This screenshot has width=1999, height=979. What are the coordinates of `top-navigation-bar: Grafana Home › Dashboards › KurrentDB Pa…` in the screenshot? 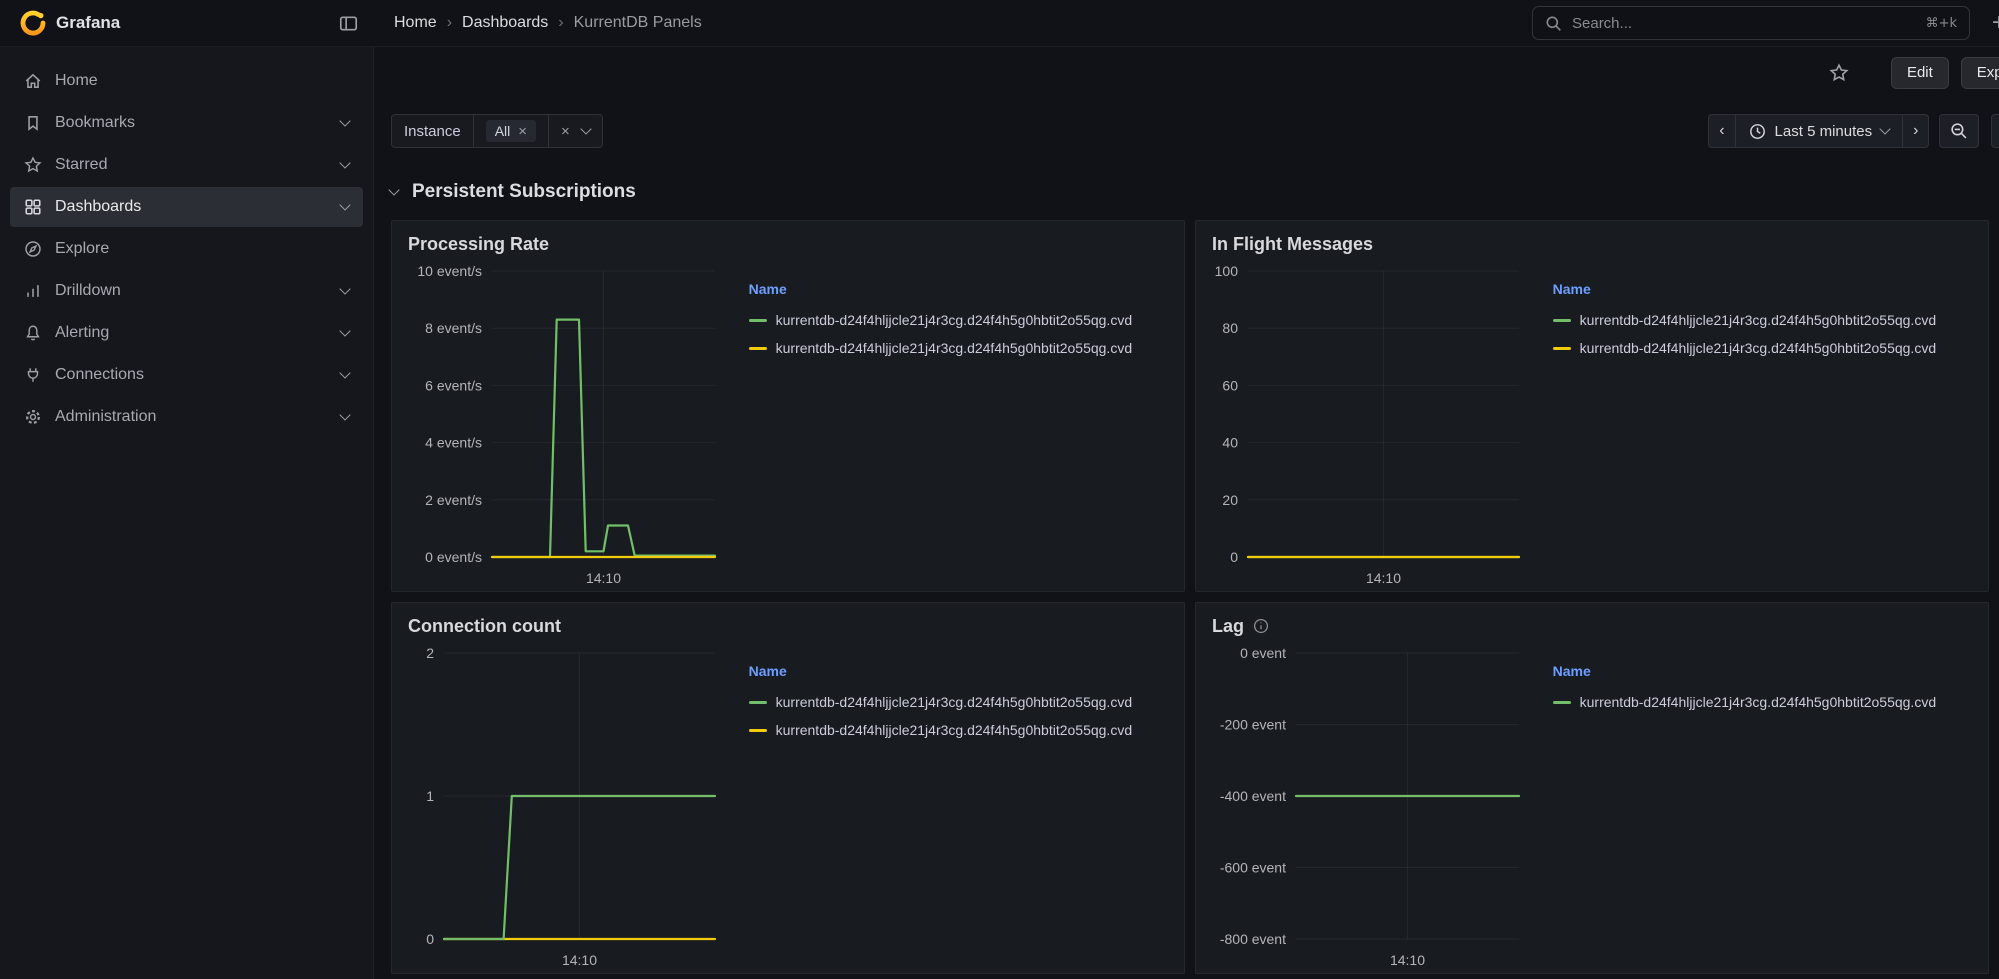 It's located at (999, 23).